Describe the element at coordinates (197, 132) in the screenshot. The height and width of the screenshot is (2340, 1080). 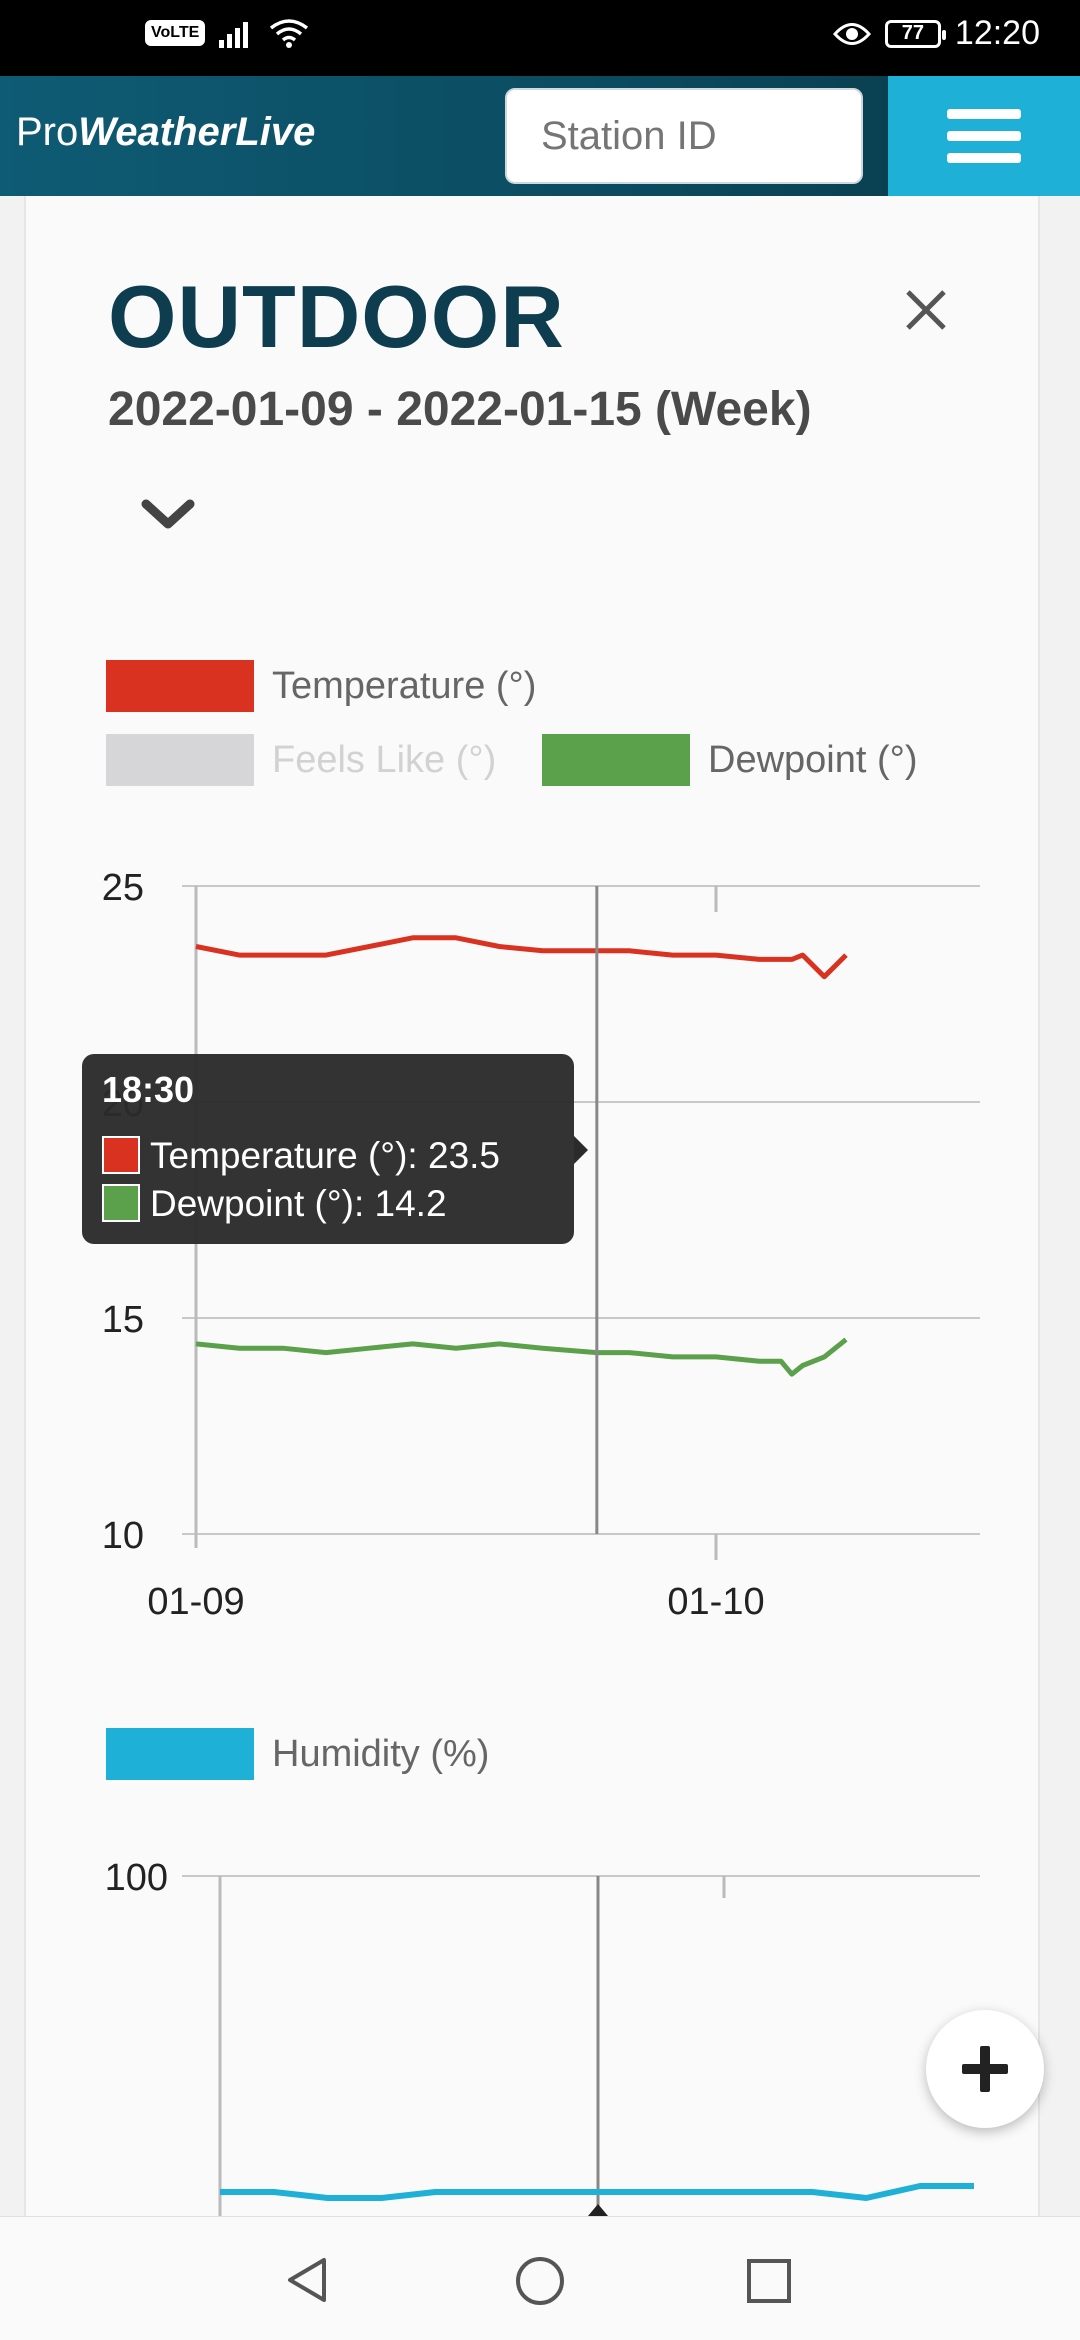
I see `logo-brand-text: WeatherLive` at that location.